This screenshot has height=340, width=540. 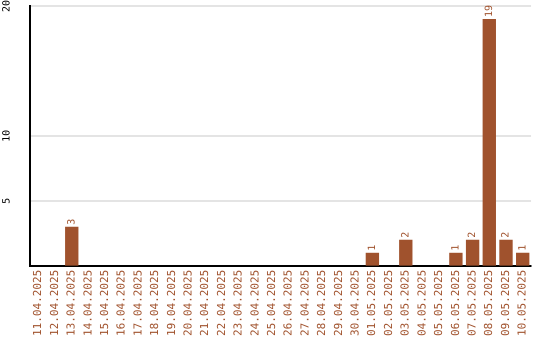 I want to click on data-label: 3, so click(x=72, y=221).